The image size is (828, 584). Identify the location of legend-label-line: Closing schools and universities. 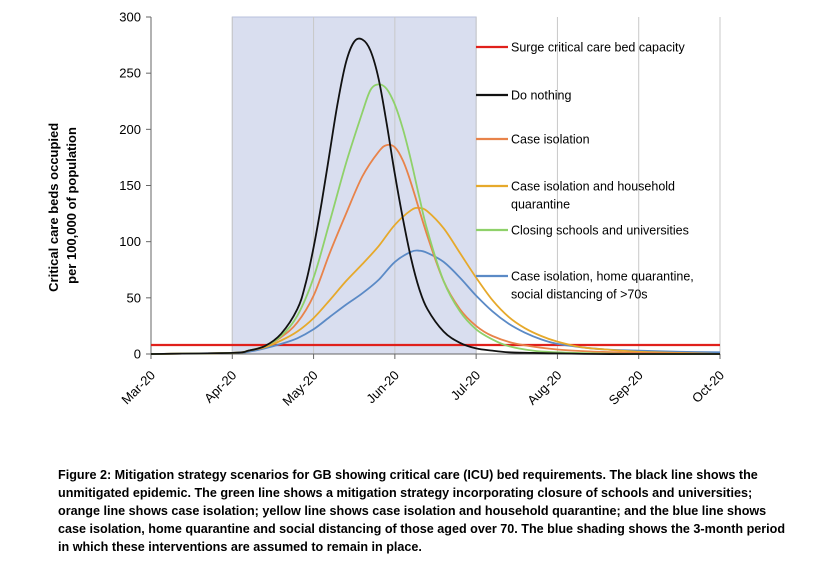
(600, 231).